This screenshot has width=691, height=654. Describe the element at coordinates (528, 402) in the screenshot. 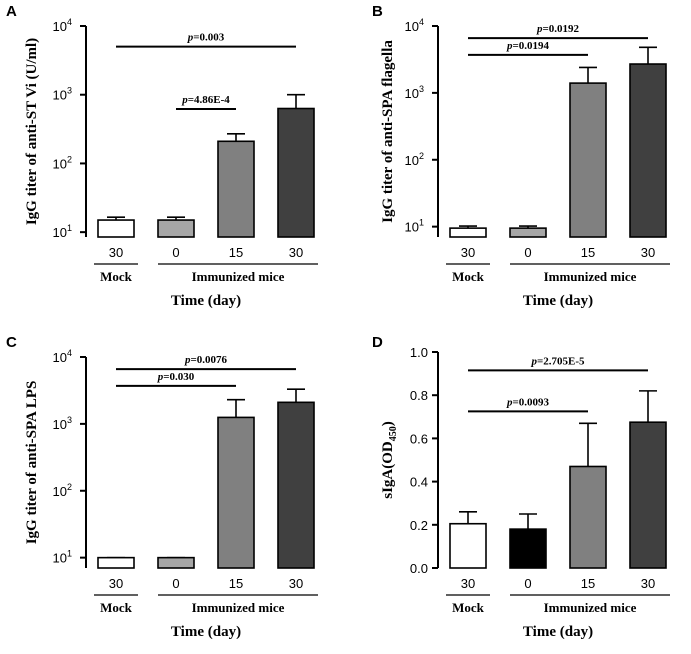

I see `significance-label: p=0.0093` at that location.